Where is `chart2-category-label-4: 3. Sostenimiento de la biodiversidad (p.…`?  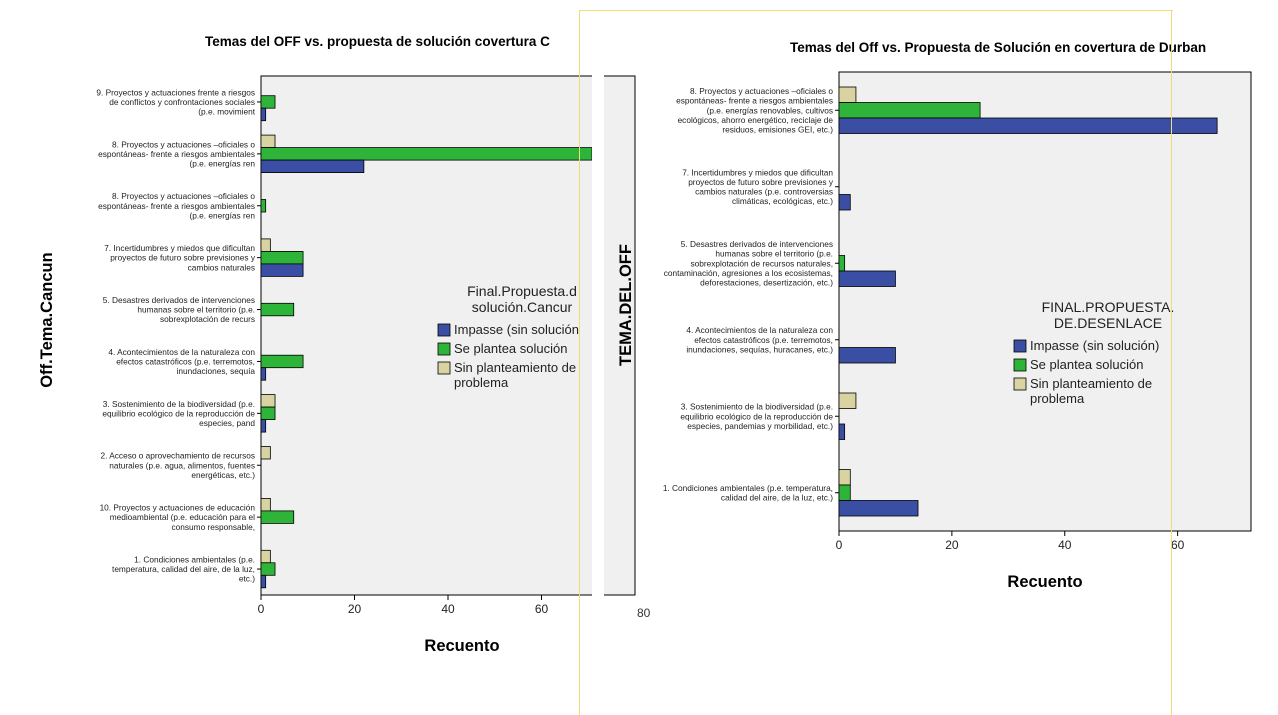 chart2-category-label-4: 3. Sostenimiento de la biodiversidad (p.… is located at coordinates (756, 416).